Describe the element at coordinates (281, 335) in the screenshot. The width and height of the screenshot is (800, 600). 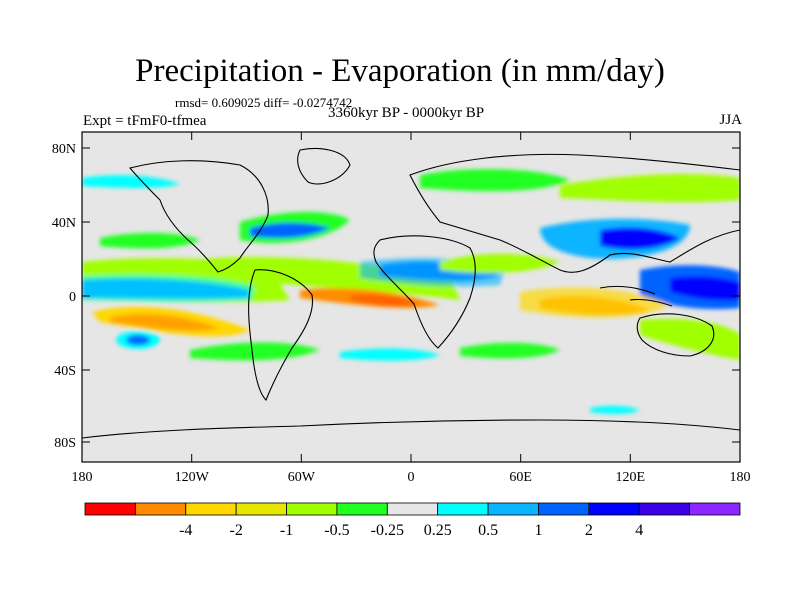
I see `coast-south-america` at that location.